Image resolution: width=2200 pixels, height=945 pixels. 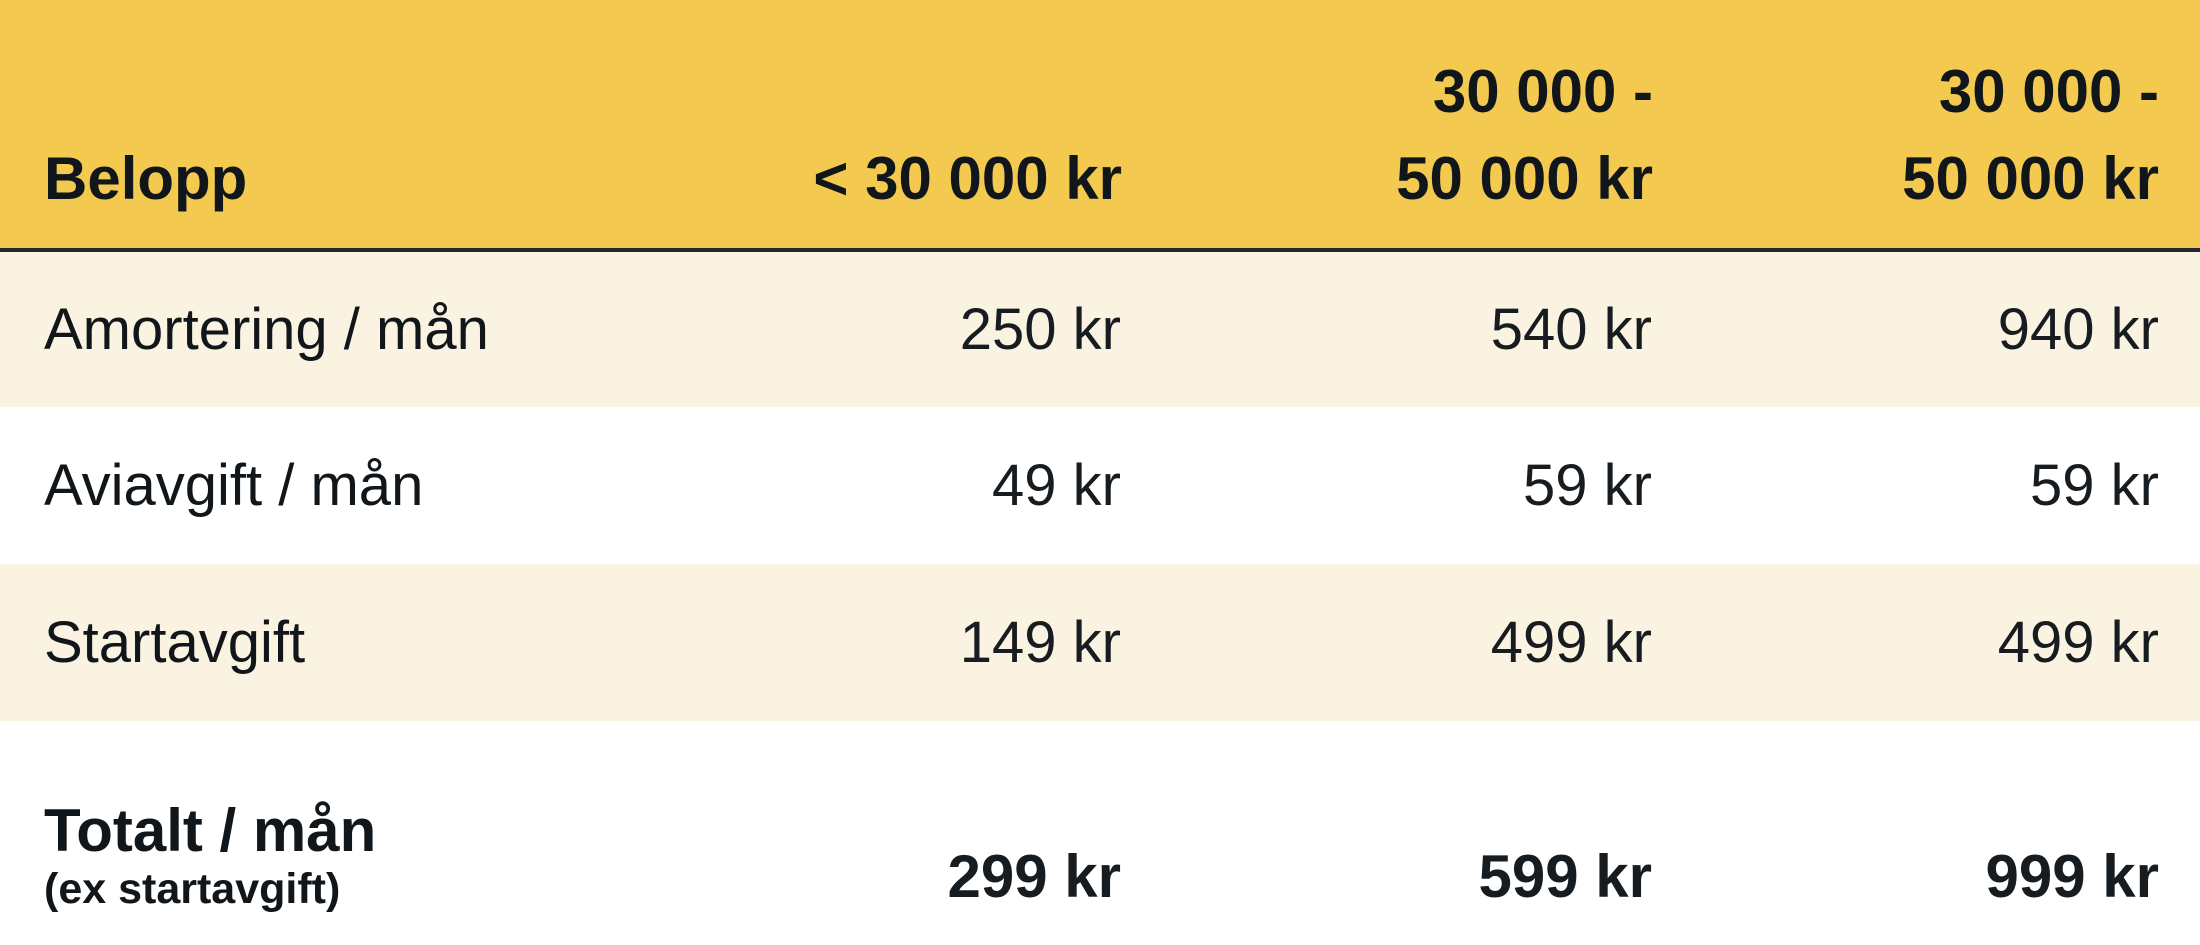 I want to click on value-cell: 250 kr, so click(x=1040, y=329).